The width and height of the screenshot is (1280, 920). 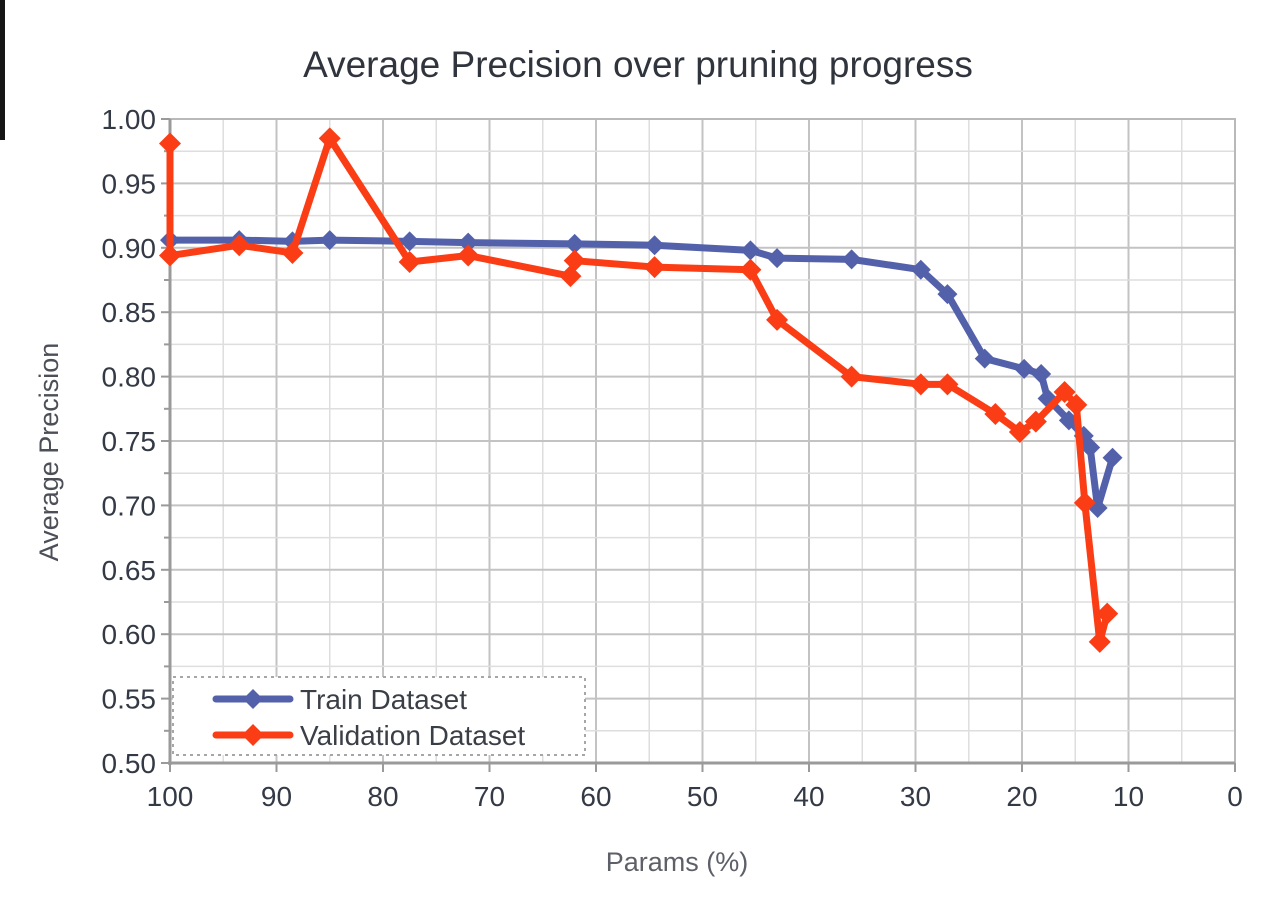 What do you see at coordinates (129, 183) in the screenshot?
I see `y-tick-label: 0.95` at bounding box center [129, 183].